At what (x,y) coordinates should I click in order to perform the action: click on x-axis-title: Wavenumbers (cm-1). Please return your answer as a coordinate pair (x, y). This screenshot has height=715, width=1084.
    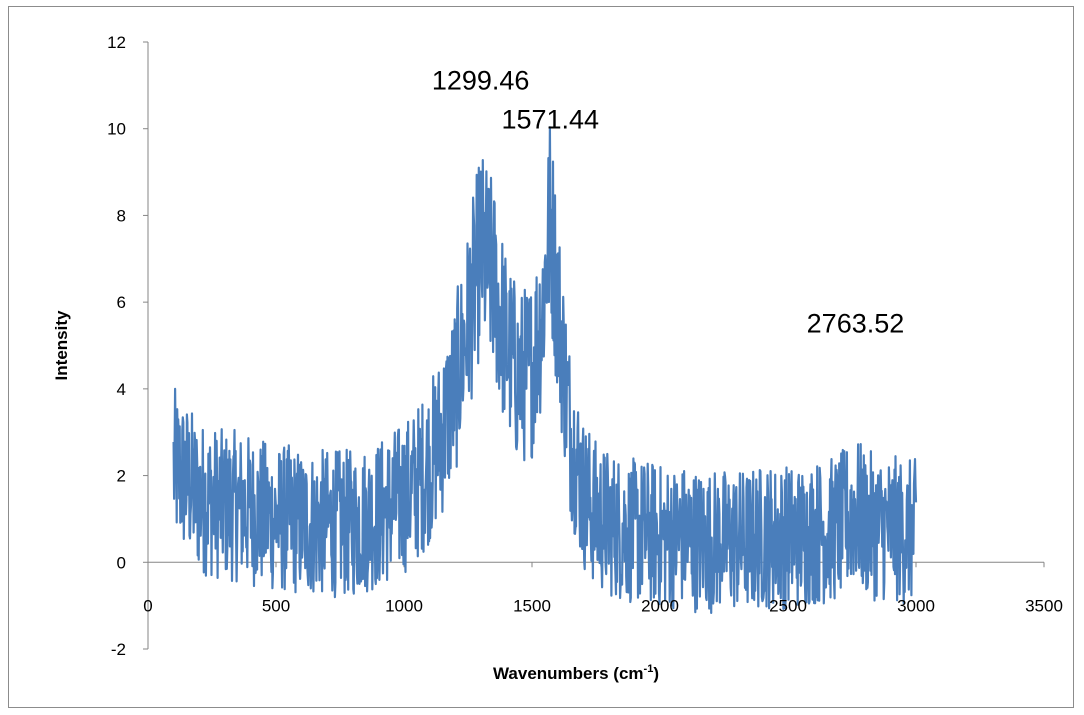
    Looking at the image, I should click on (576, 673).